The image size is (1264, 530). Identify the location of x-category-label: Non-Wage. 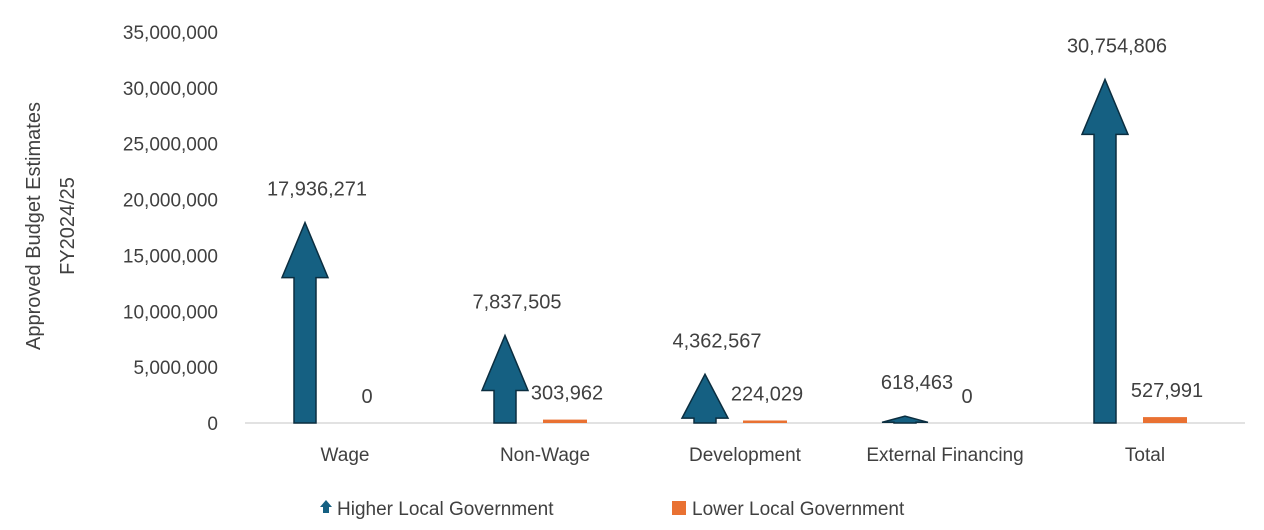
(545, 455).